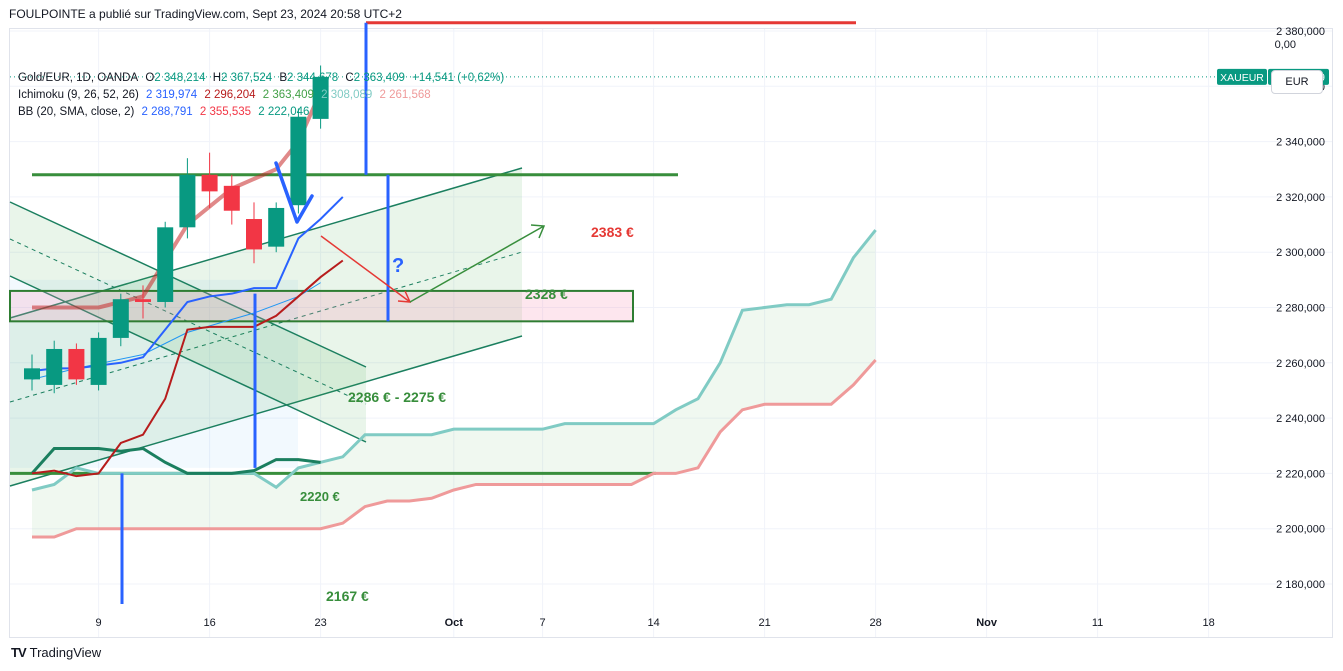 Image resolution: width=1343 pixels, height=671 pixels. I want to click on currency-button: EUR, so click(1297, 82).